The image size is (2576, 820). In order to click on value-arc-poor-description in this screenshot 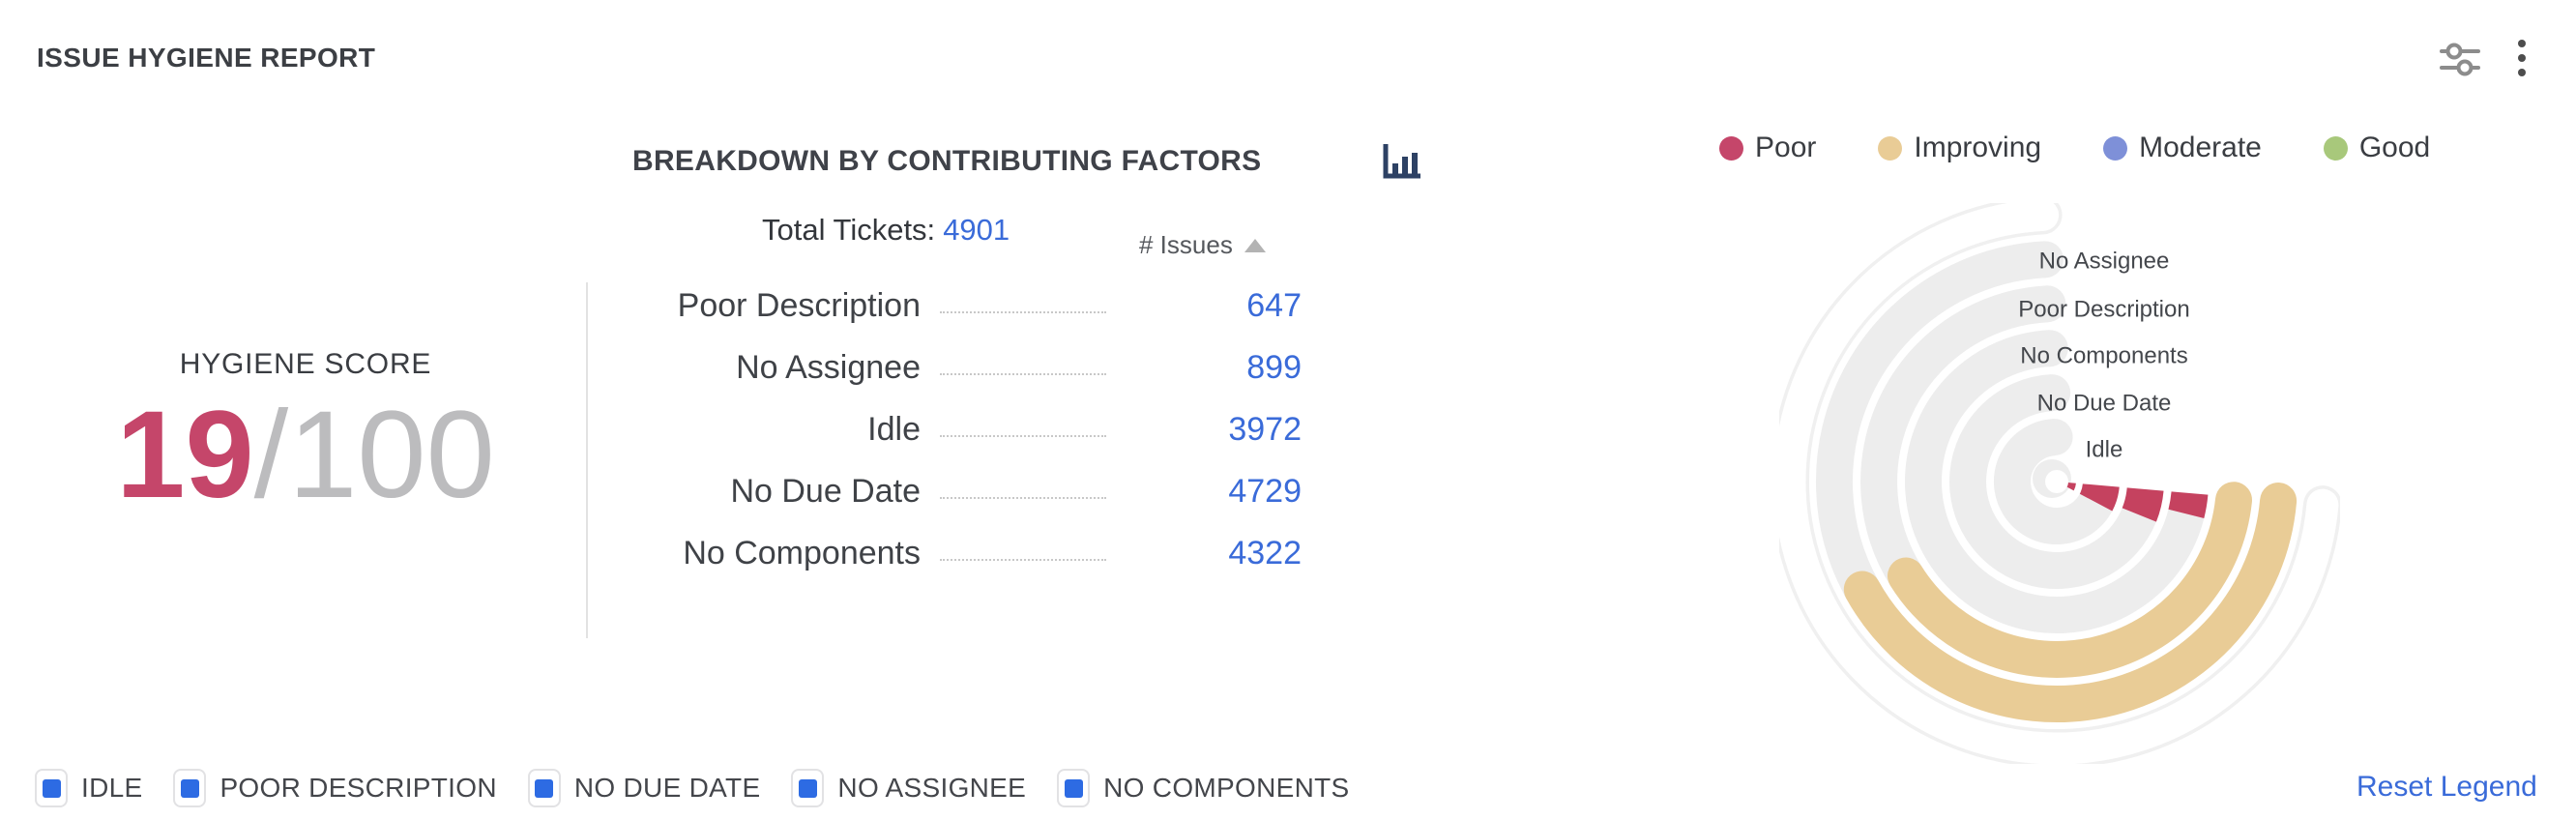, I will do `click(2070, 580)`.